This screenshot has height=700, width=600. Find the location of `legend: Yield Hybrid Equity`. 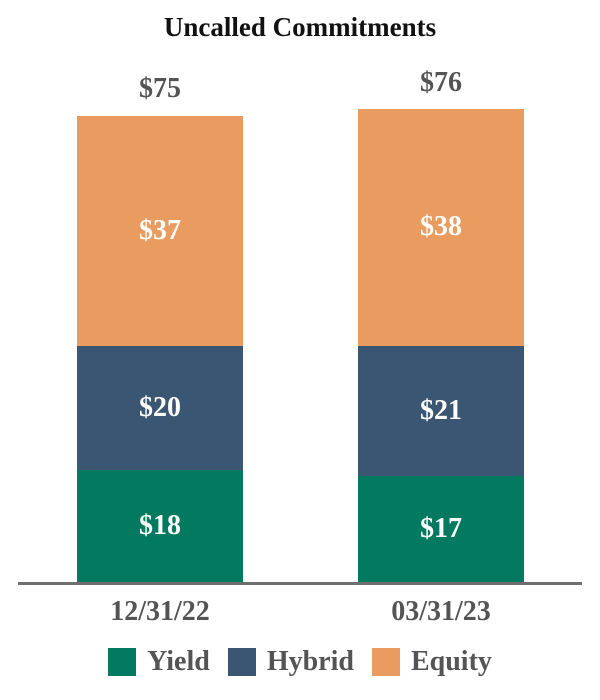

legend: Yield Hybrid Equity is located at coordinates (300, 662).